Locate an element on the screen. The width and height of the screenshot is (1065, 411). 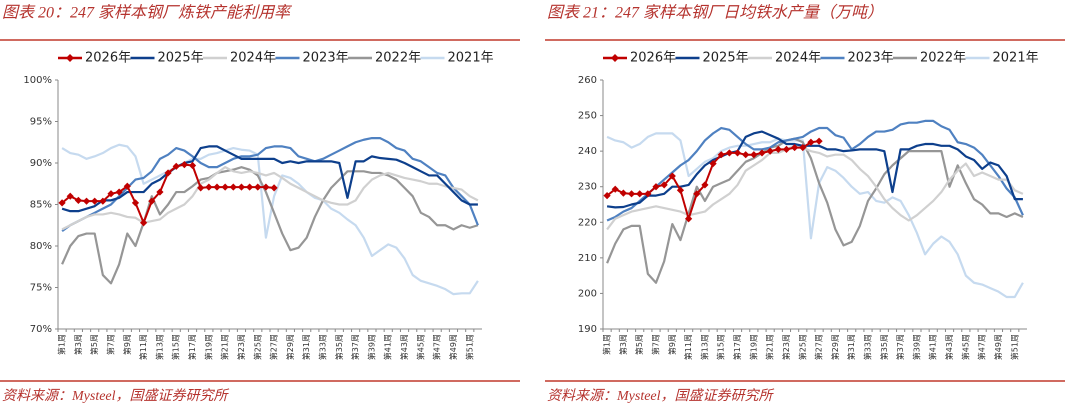
x-tick-label: 第29周 is located at coordinates (290, 347).